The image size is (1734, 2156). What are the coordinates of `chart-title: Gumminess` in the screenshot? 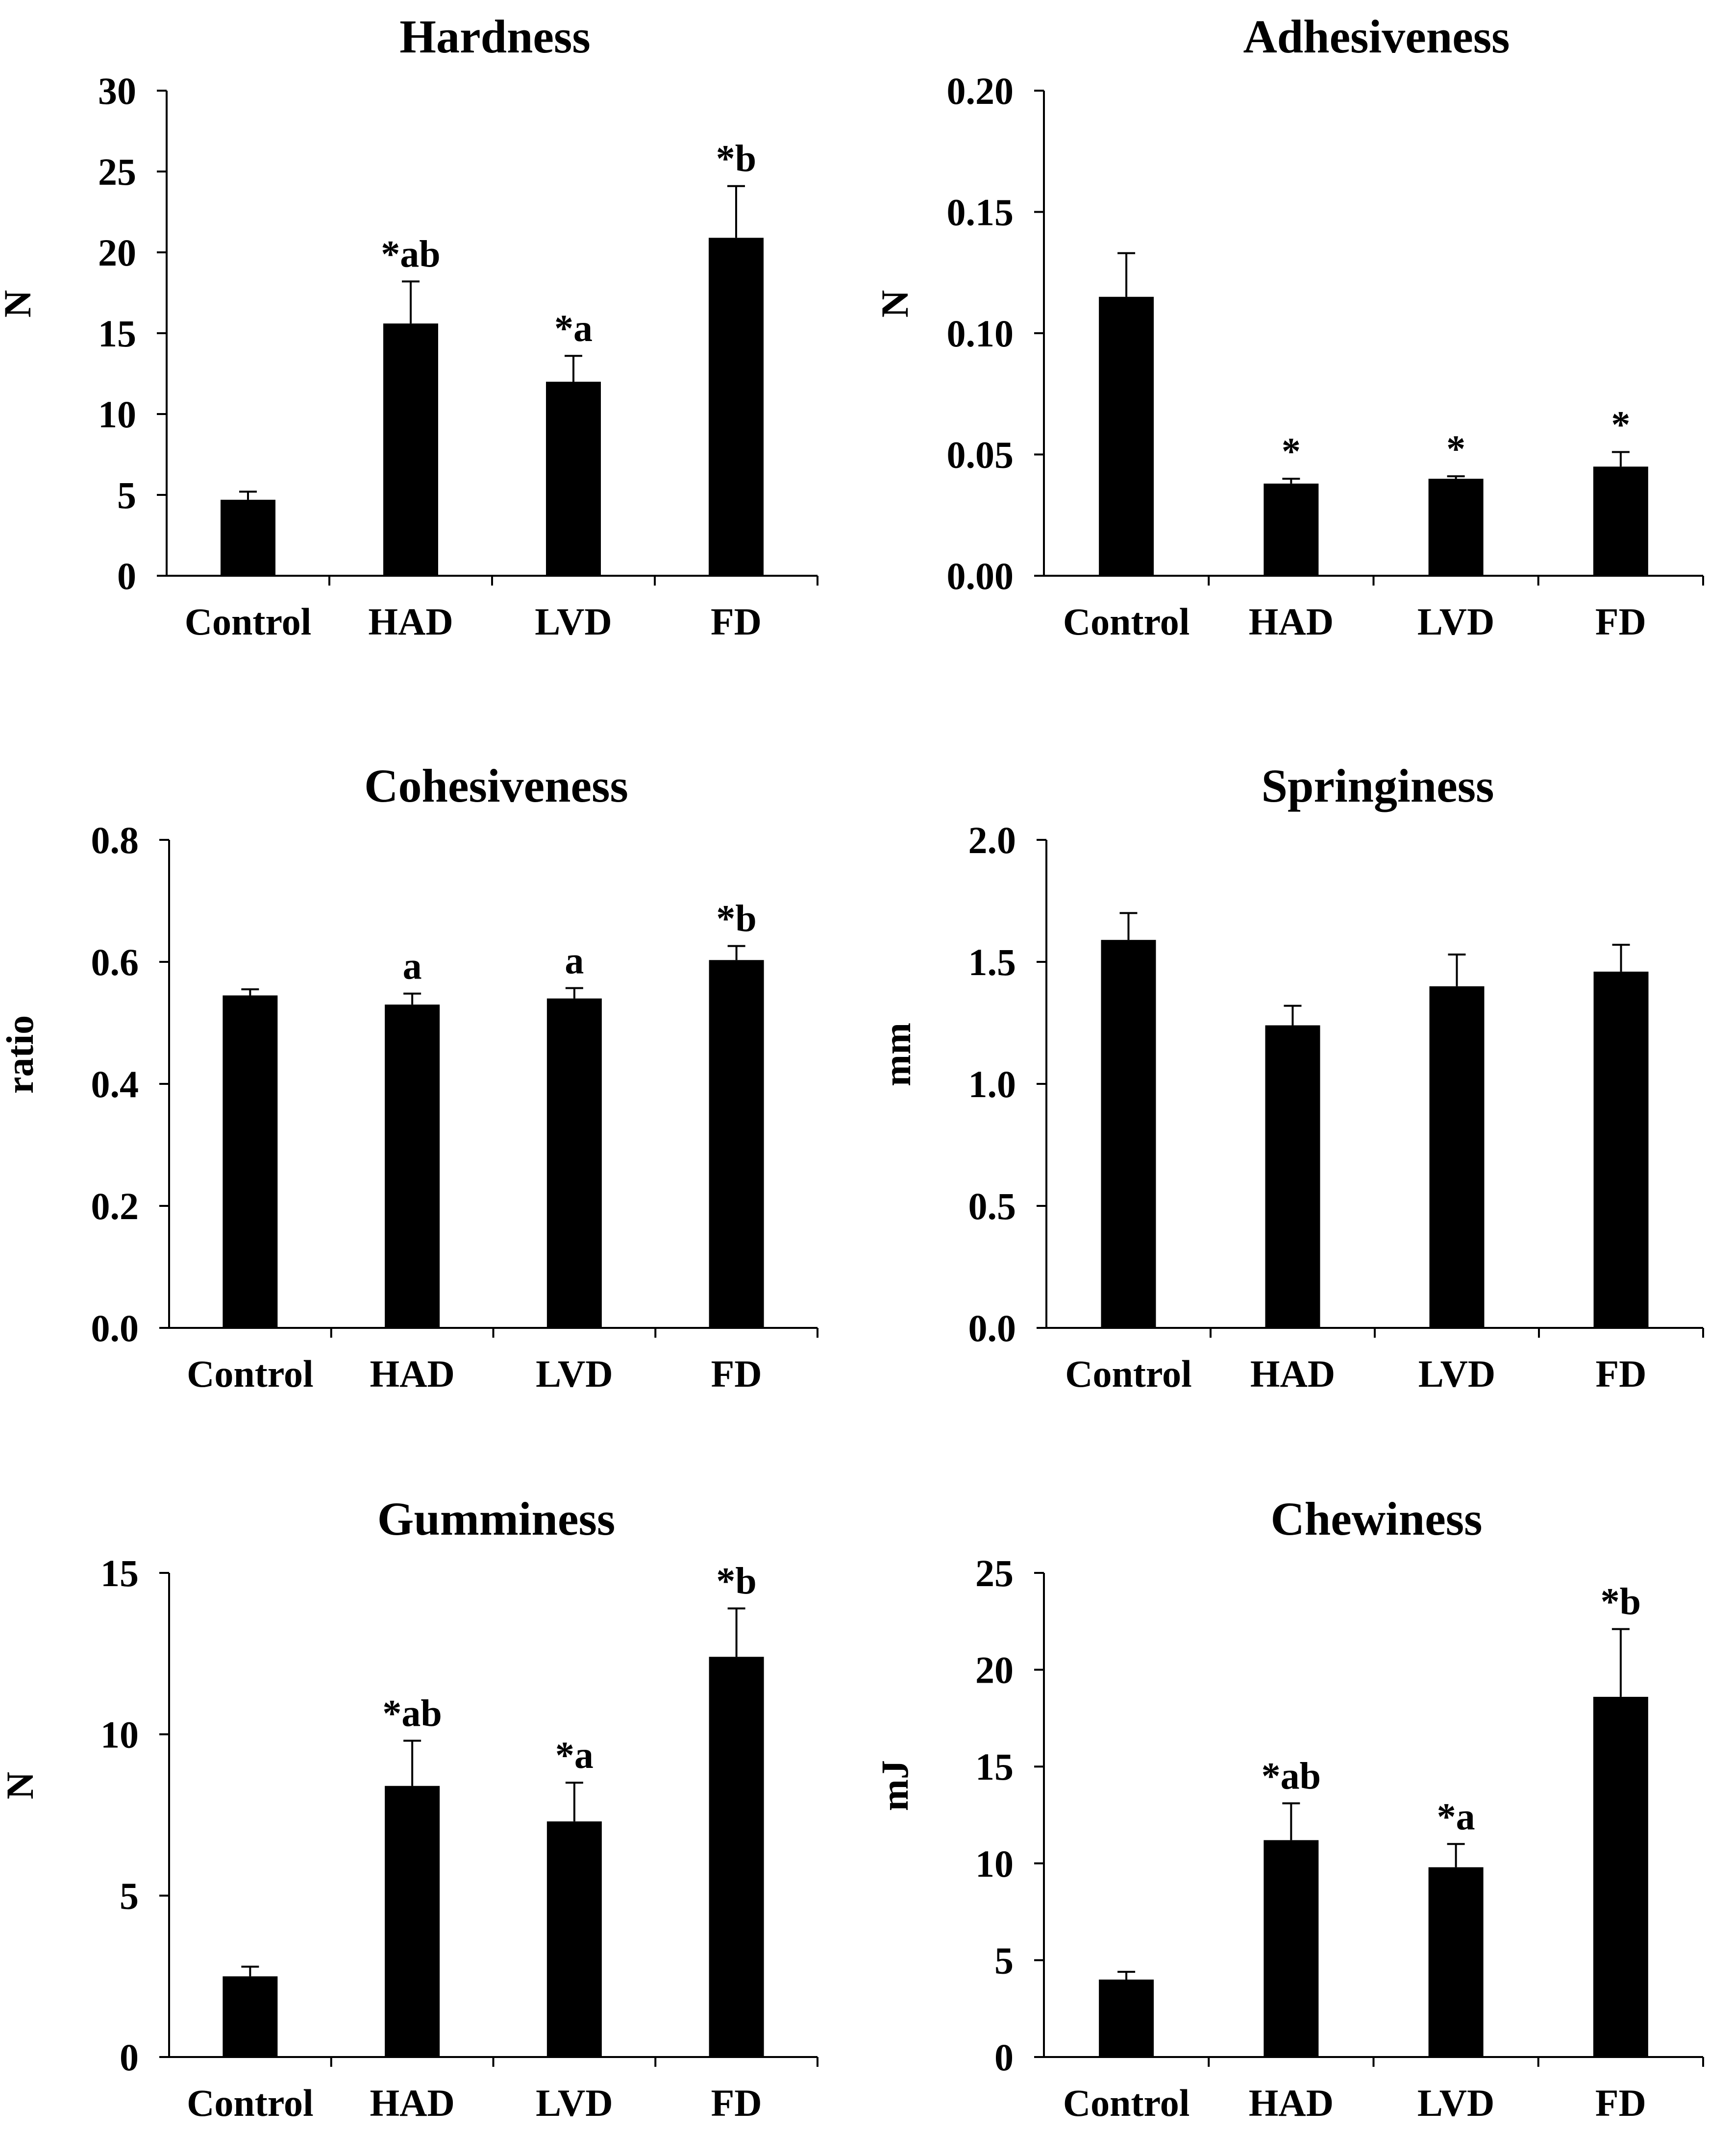 It's located at (496, 1519).